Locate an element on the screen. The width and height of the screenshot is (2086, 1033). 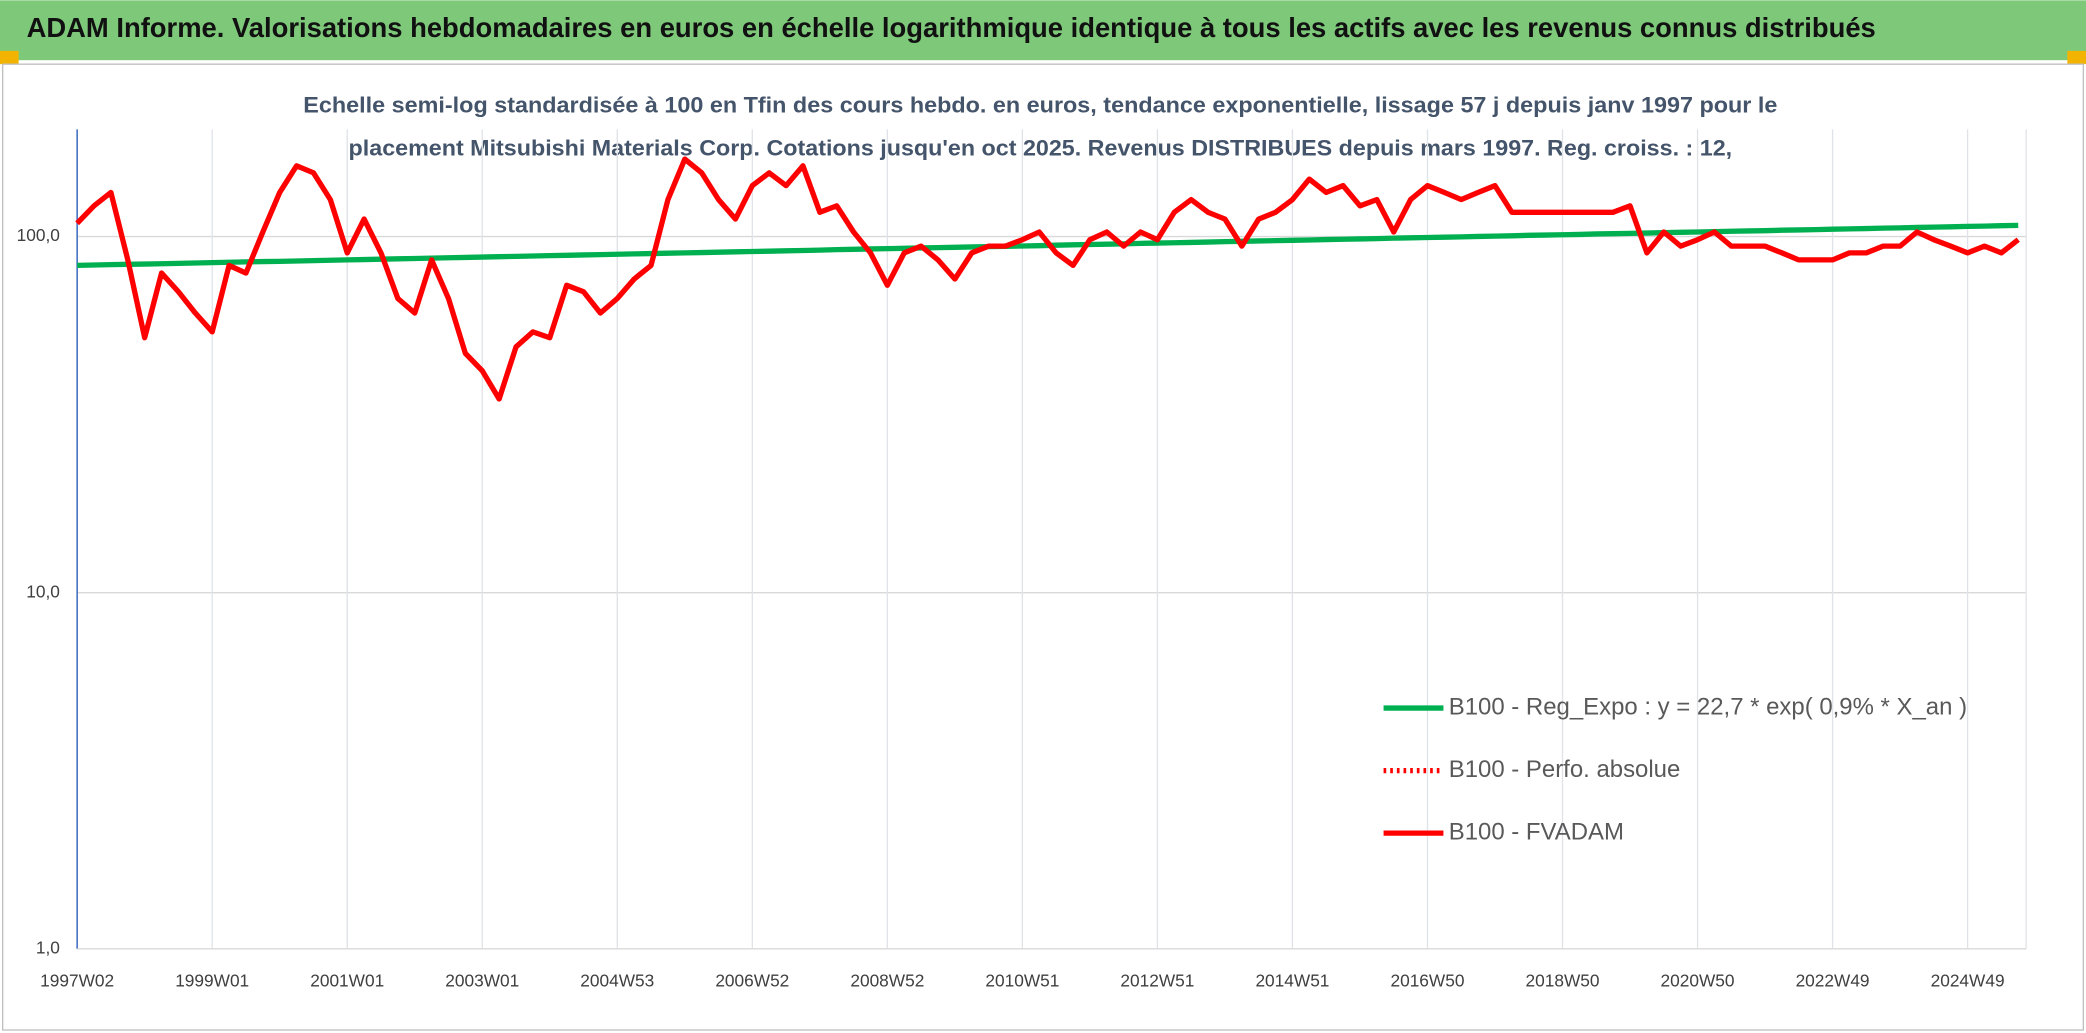
legend-label: B100 - FVADAM is located at coordinates (1536, 831).